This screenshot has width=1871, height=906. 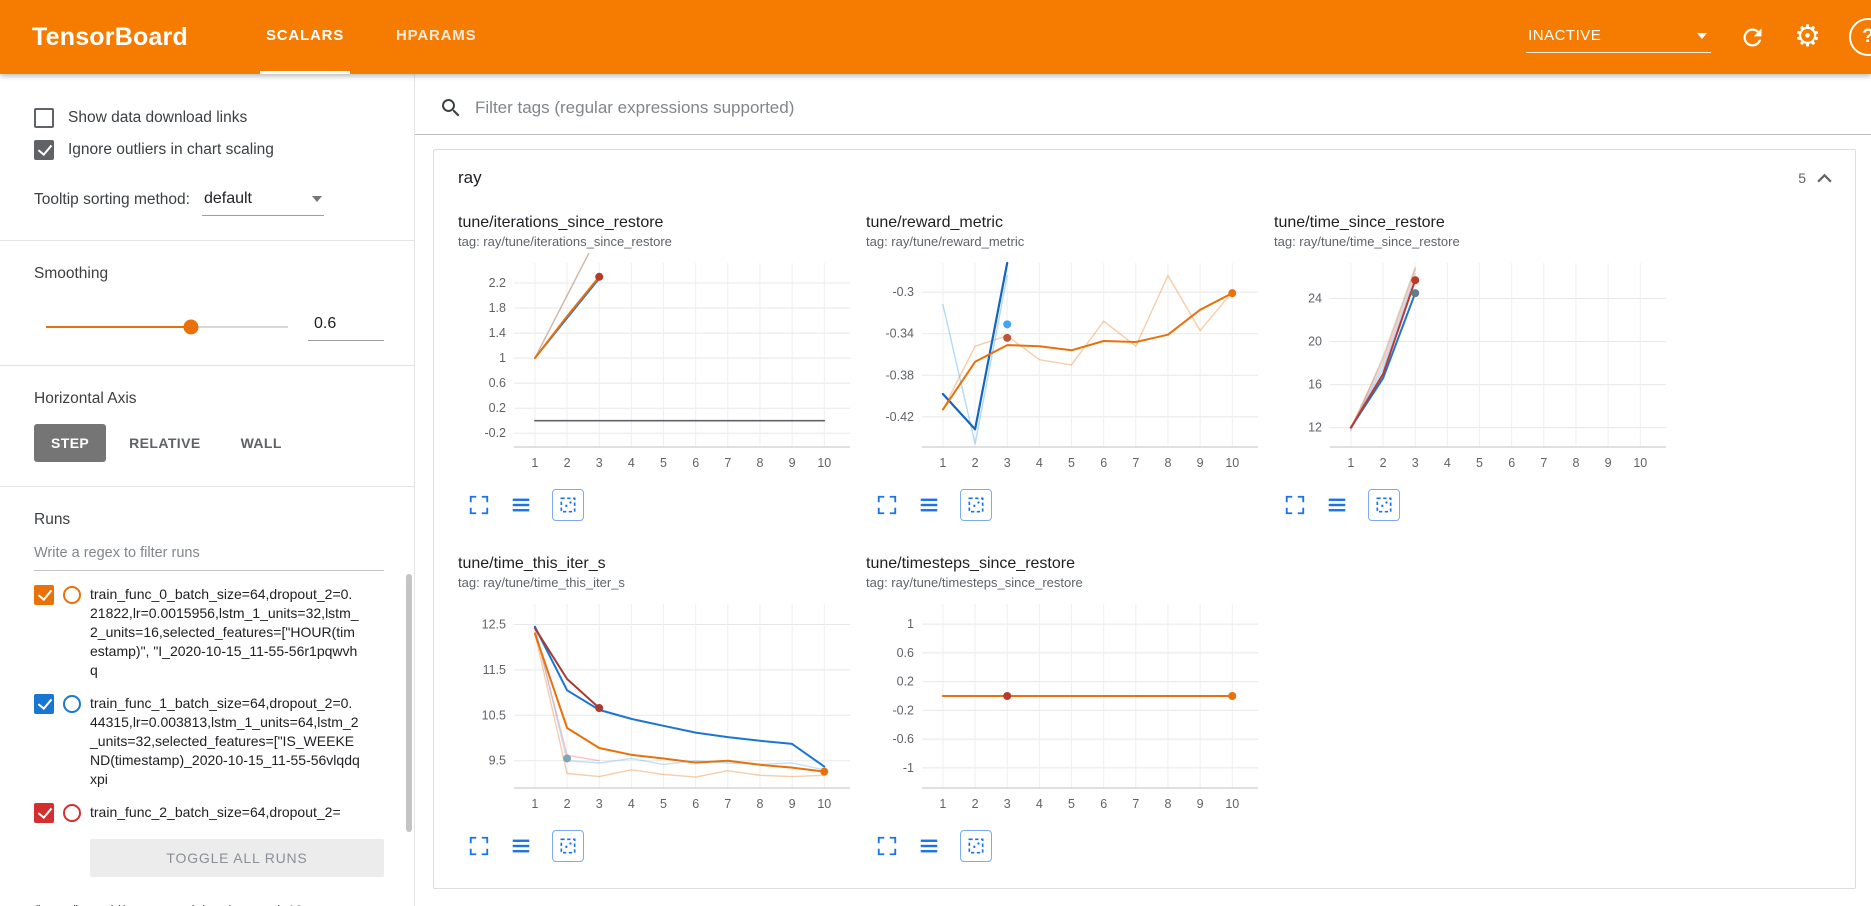 What do you see at coordinates (1315, 342) in the screenshot?
I see `svg-text: 20` at bounding box center [1315, 342].